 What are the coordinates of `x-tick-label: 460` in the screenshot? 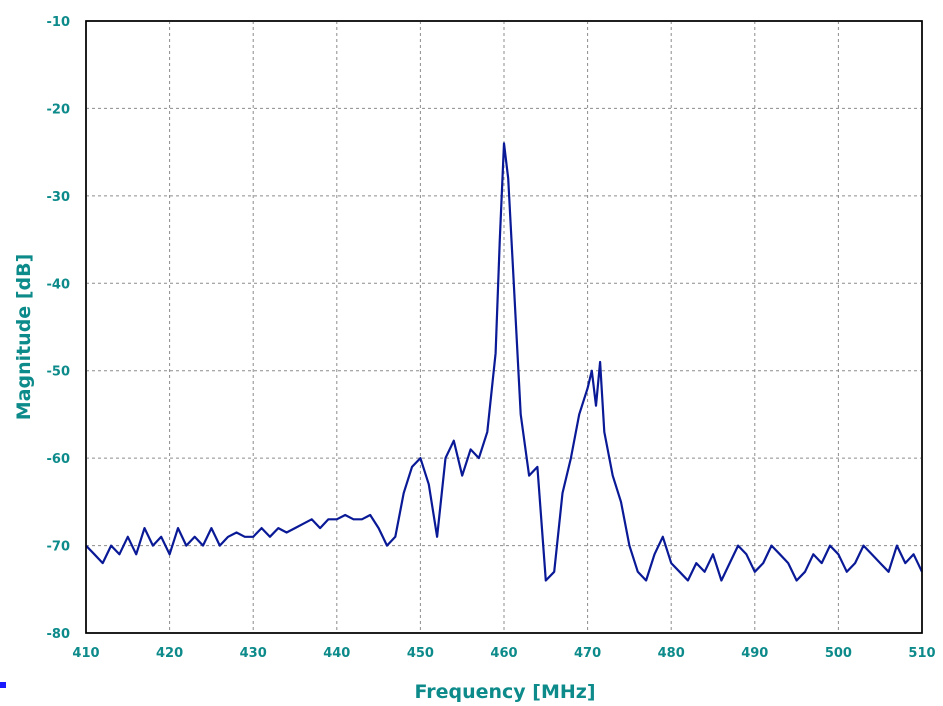 It's located at (503, 653).